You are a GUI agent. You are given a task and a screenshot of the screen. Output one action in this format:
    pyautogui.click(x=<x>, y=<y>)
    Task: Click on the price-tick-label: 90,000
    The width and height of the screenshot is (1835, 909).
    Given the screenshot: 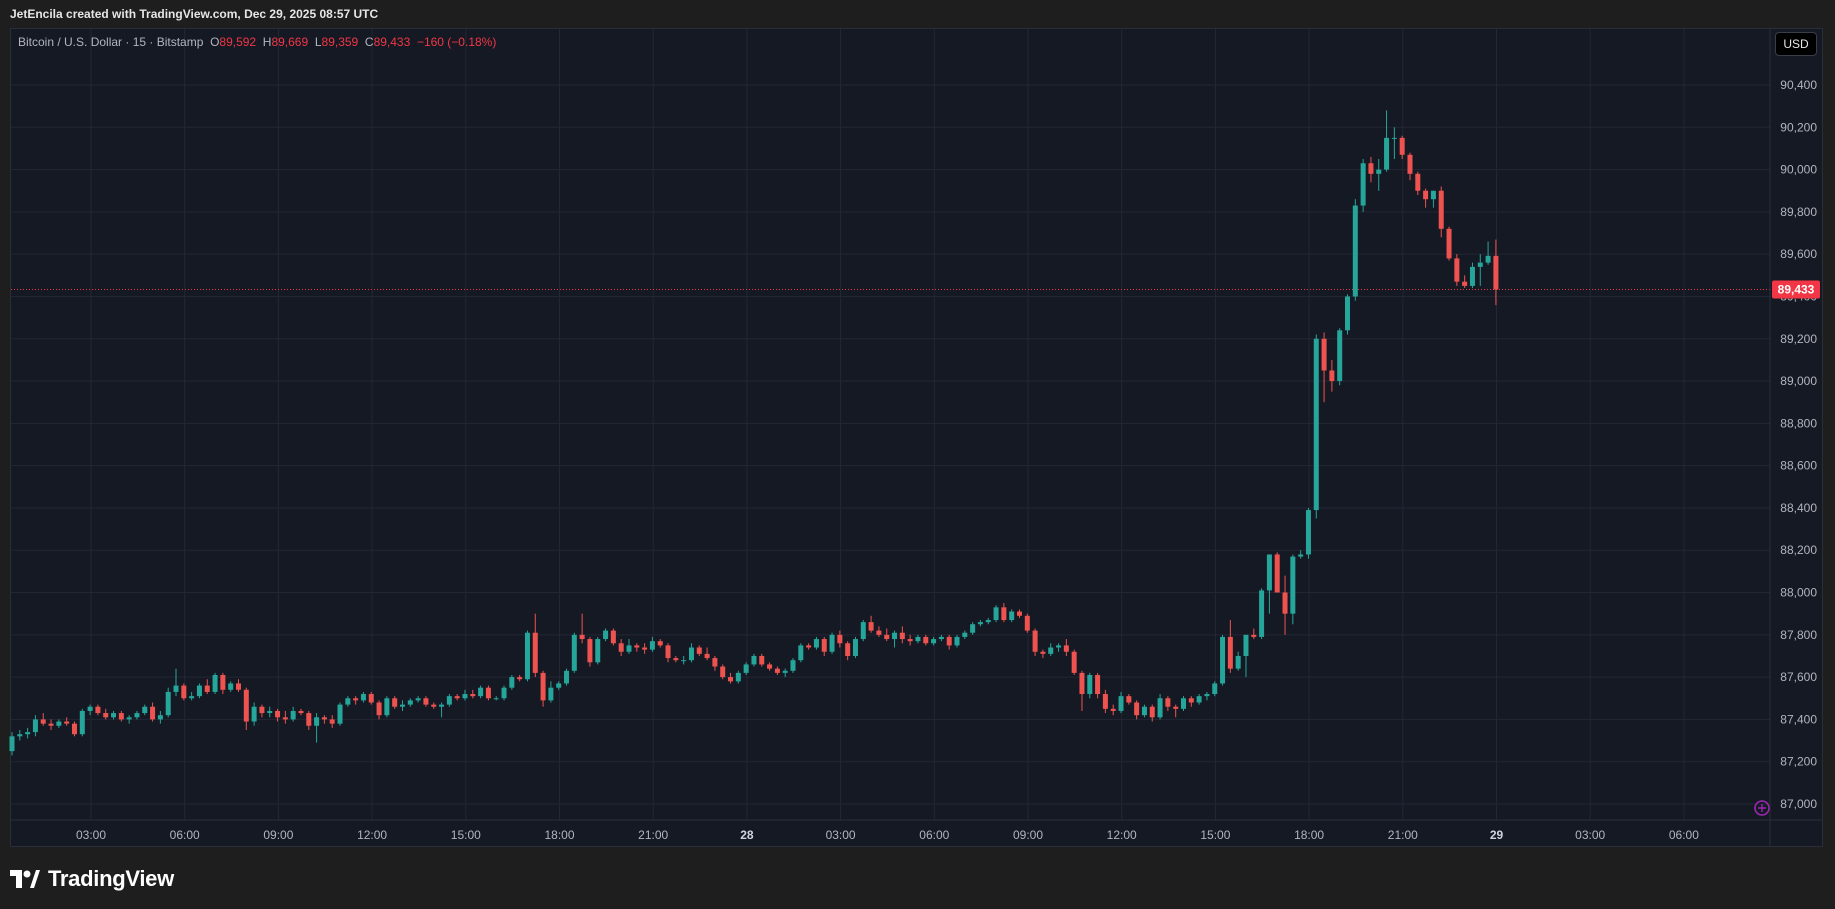 What is the action you would take?
    pyautogui.click(x=1798, y=170)
    